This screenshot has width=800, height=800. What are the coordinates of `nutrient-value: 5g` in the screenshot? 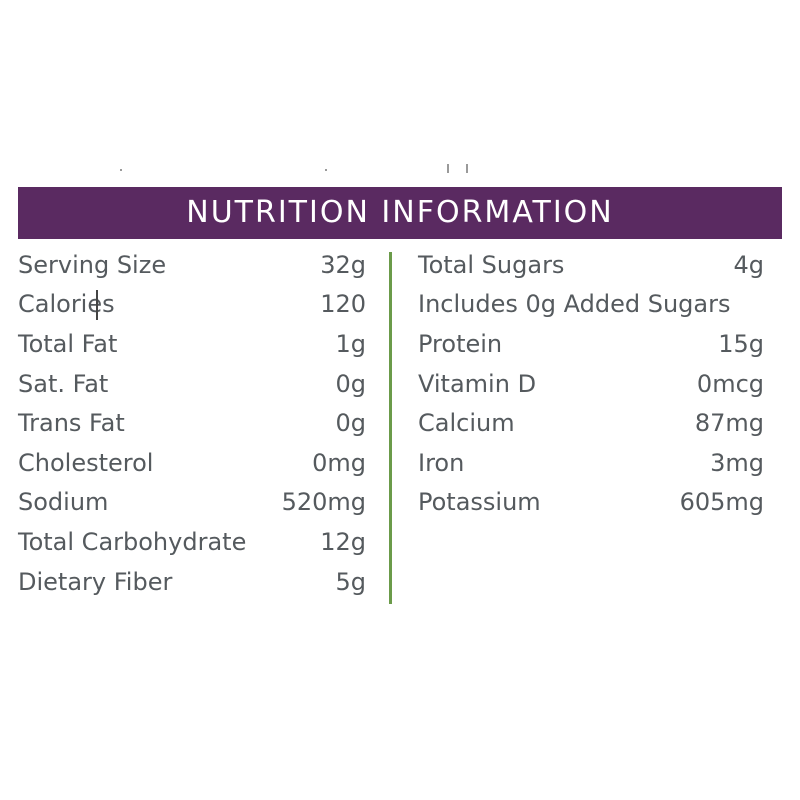 It's located at (350, 581).